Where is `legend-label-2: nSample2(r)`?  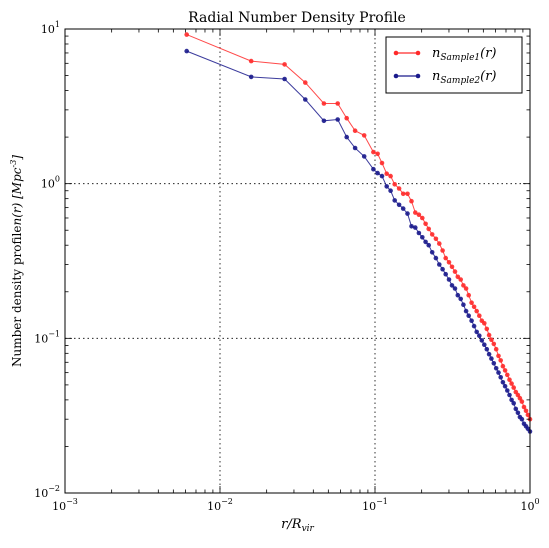
legend-label-2: nSample2(r) is located at coordinates (464, 77).